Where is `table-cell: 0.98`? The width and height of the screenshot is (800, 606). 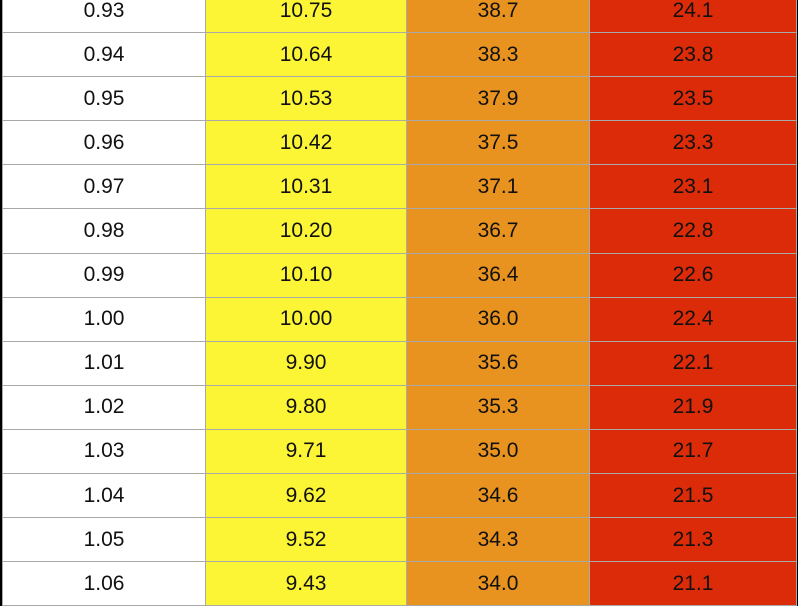
table-cell: 0.98 is located at coordinates (104, 231).